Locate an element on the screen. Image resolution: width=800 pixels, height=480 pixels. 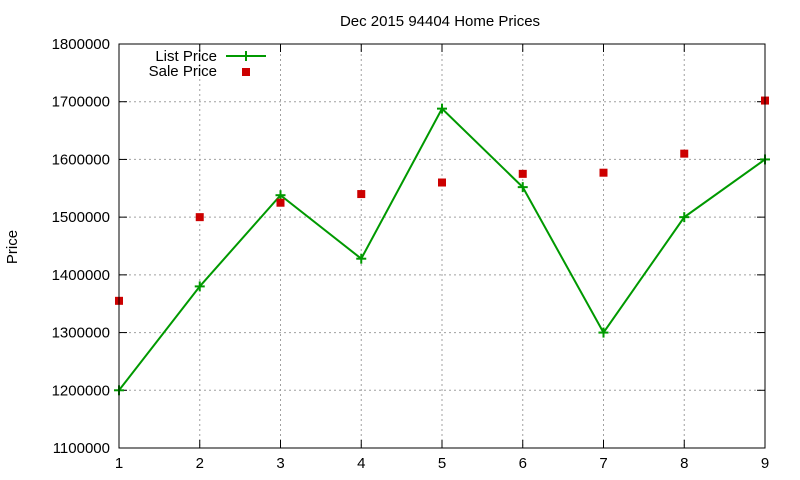
y-tick-label: 1100000 is located at coordinates (81, 448).